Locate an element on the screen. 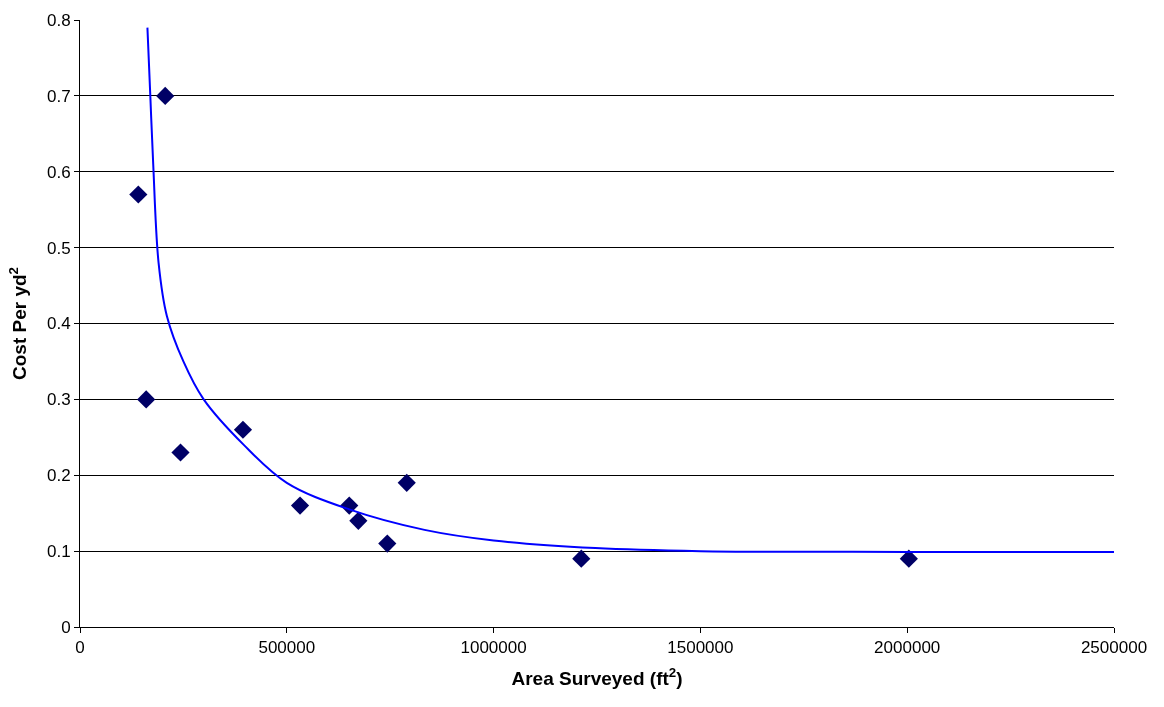 The width and height of the screenshot is (1164, 707). y-tick-label: 0.1 is located at coordinates (58, 552).